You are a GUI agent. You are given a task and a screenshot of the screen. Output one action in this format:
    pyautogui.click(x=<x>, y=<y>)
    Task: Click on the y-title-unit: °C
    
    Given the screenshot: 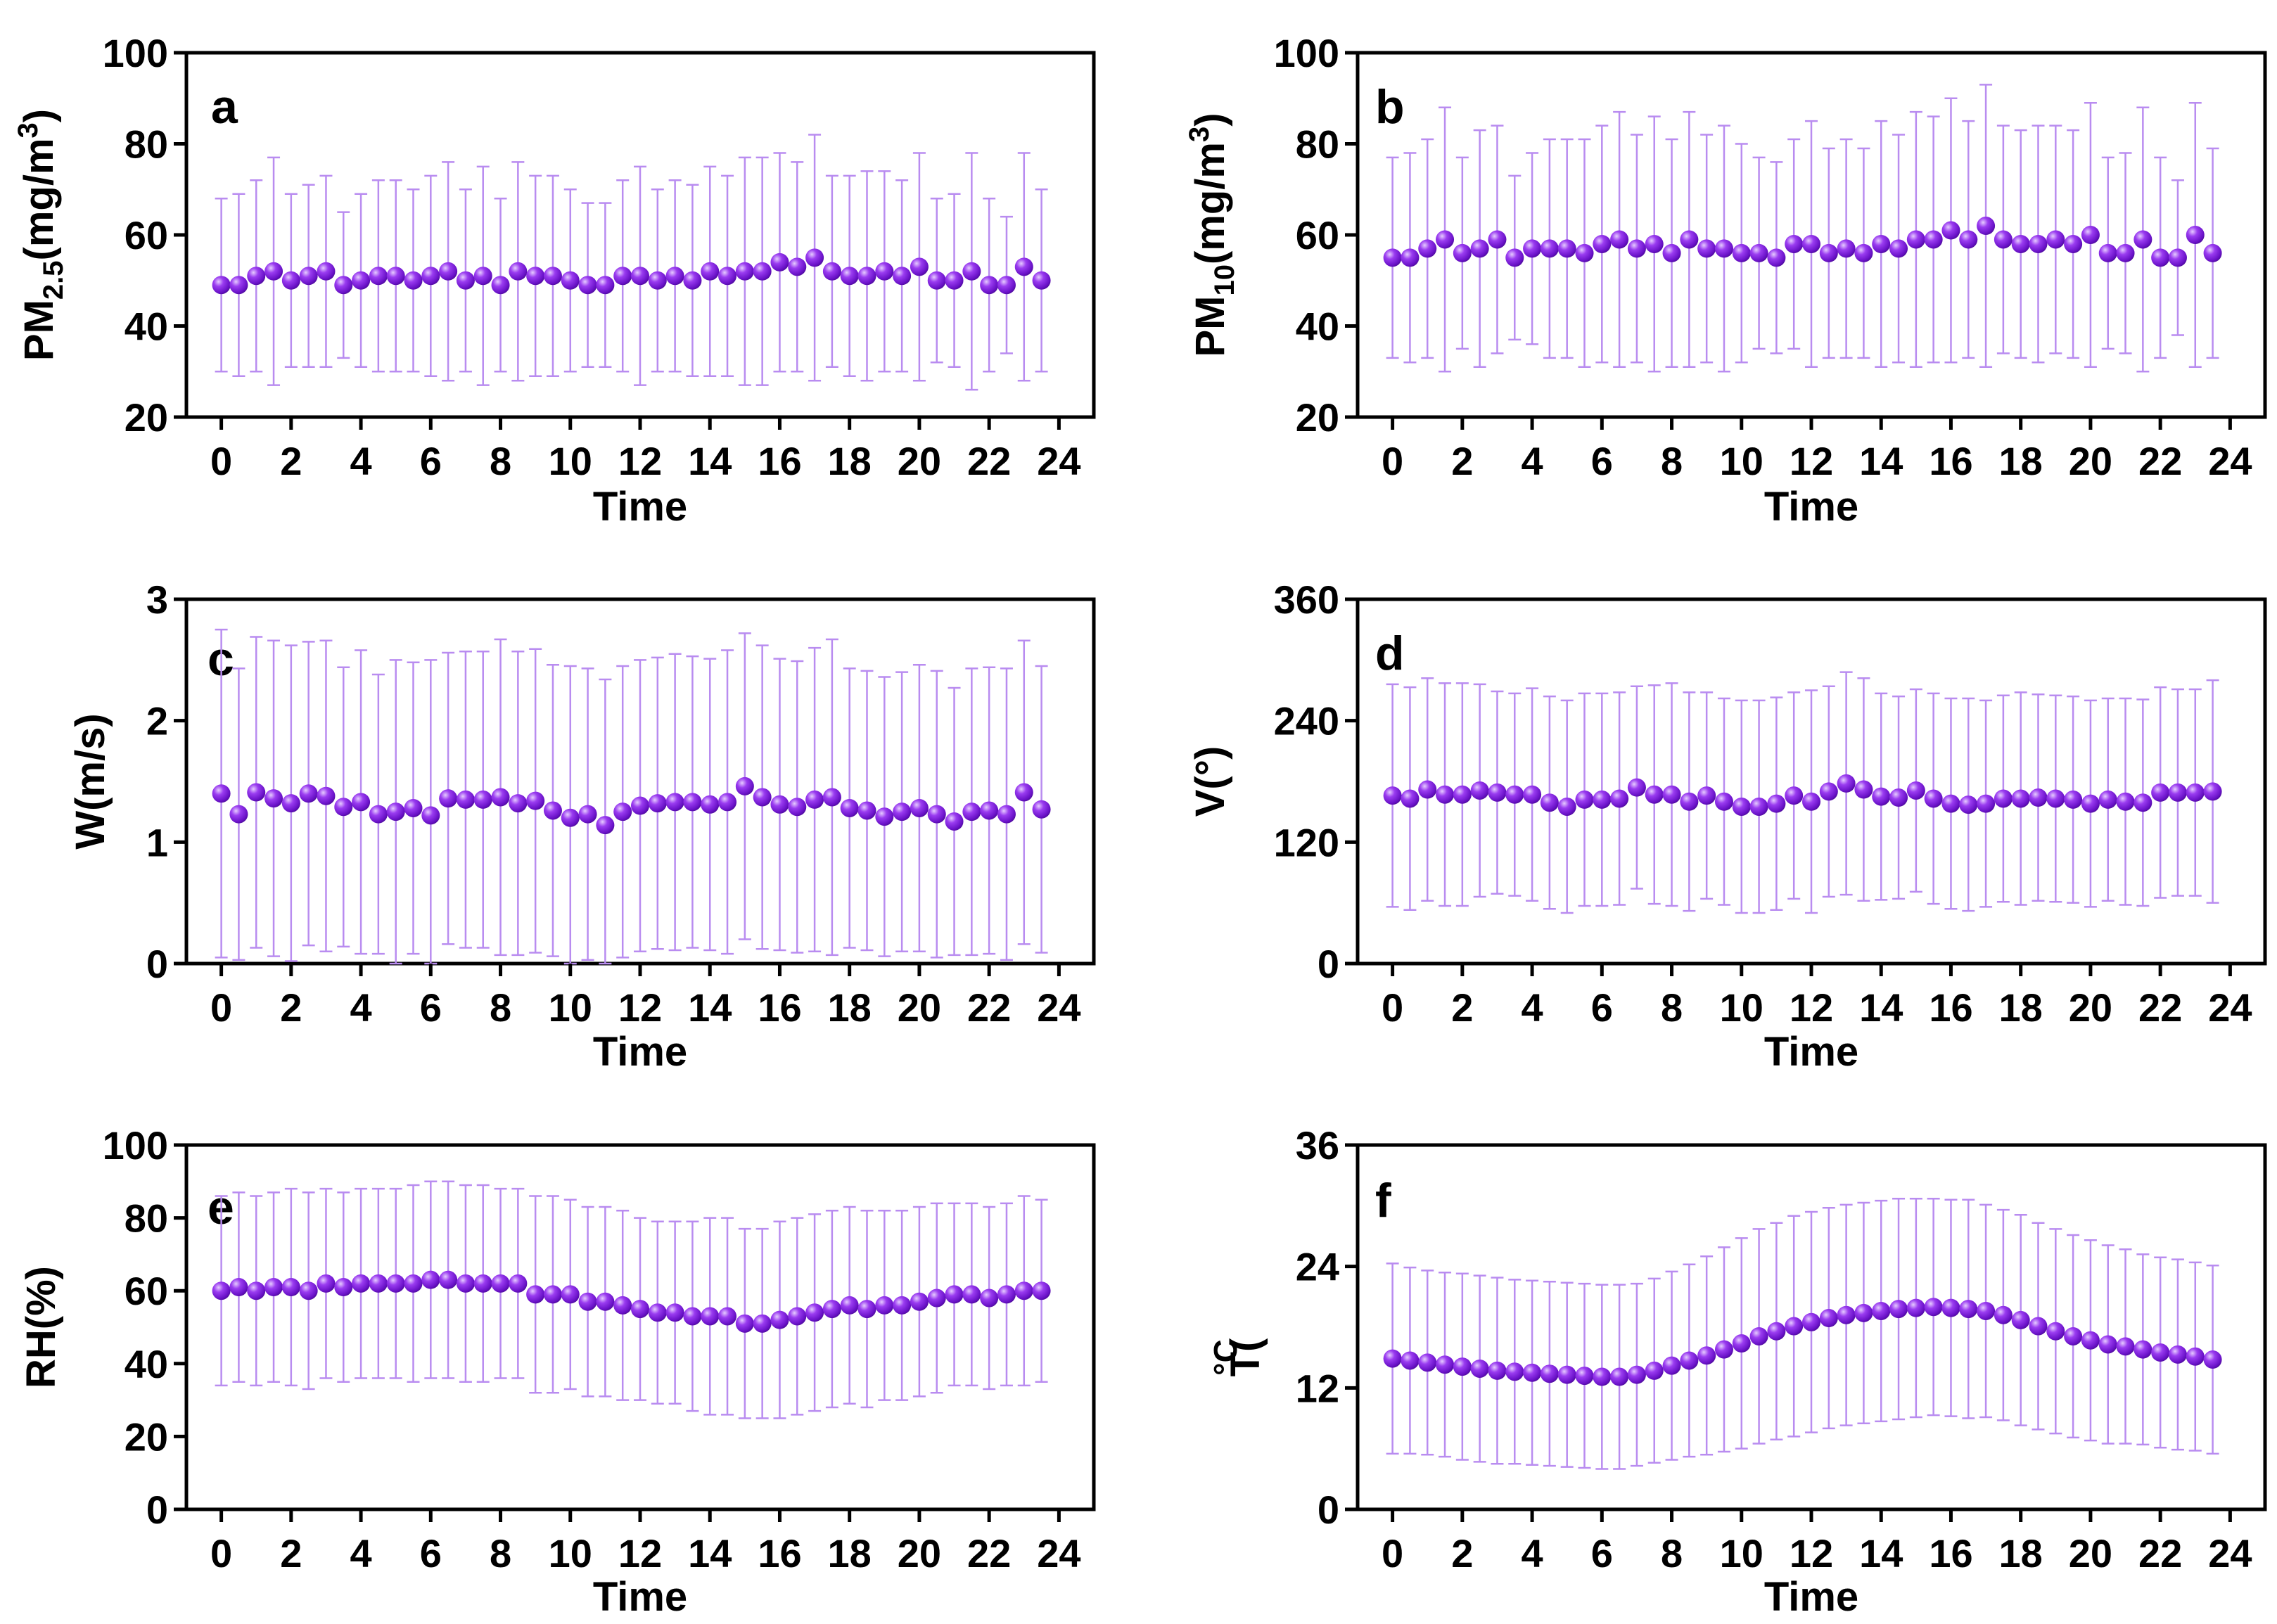 What is the action you would take?
    pyautogui.click(x=1225, y=1357)
    